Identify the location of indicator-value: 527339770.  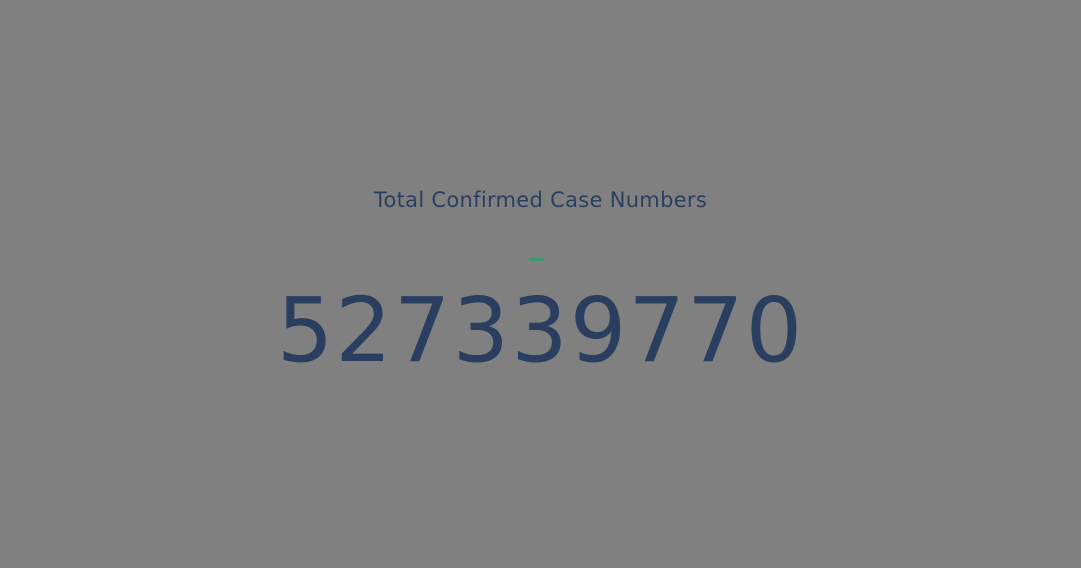
(540, 330).